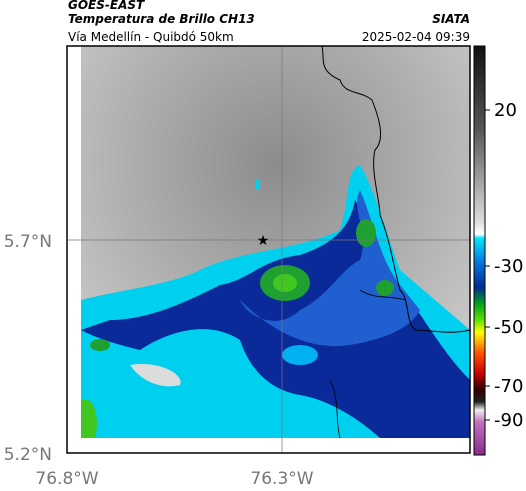 The image size is (526, 491). Describe the element at coordinates (508, 420) in the screenshot. I see `colorbar-tick-label: -90` at that location.